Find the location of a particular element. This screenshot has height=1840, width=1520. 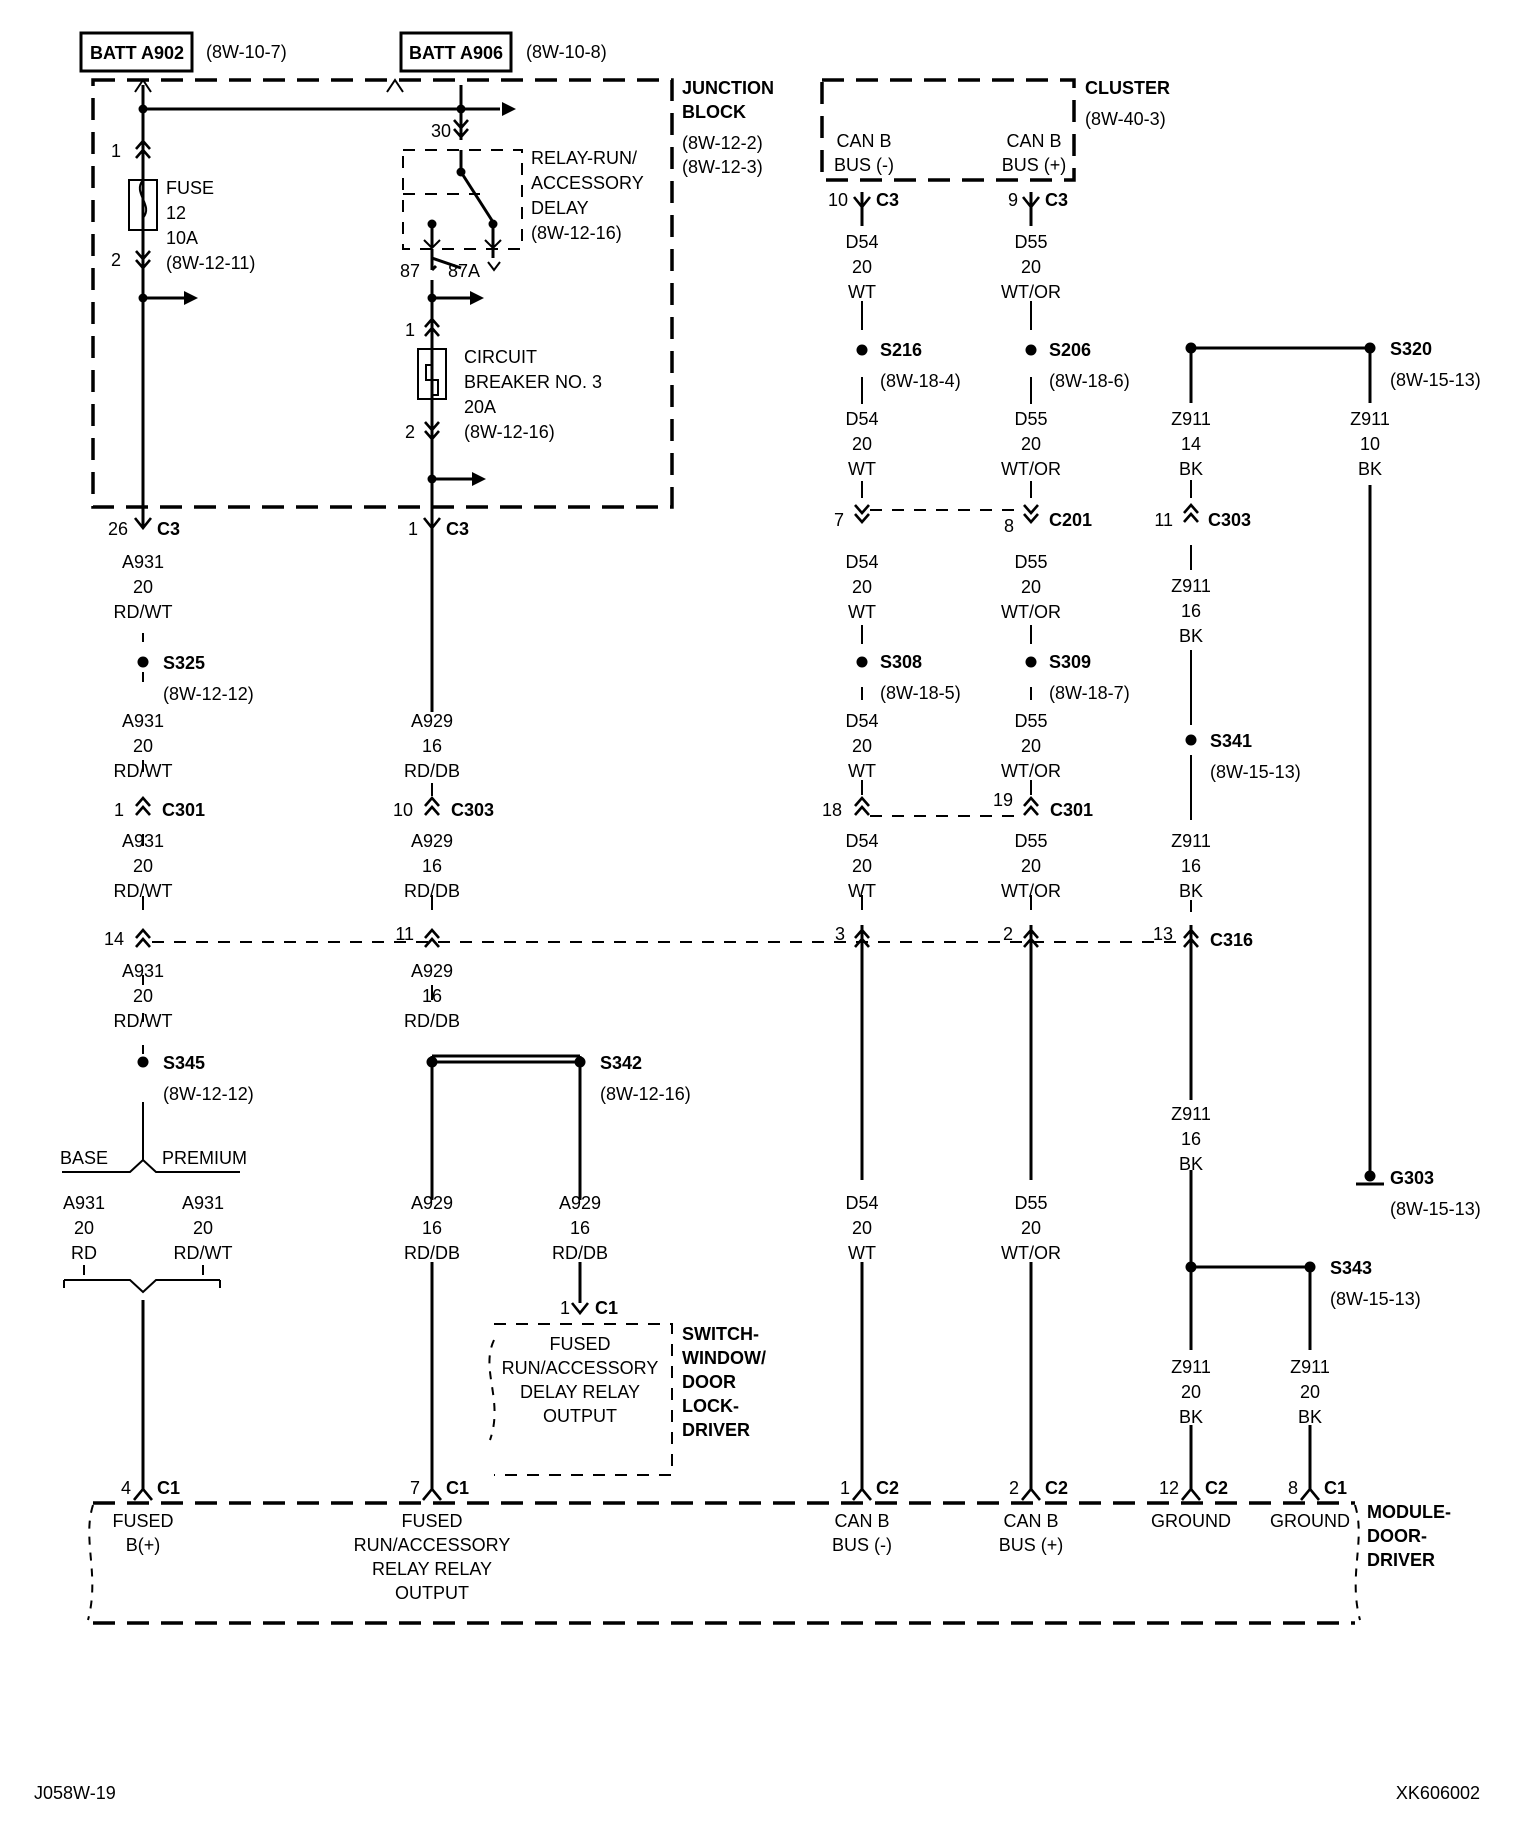

wire-a931-3-id: A931 is located at coordinates (143, 841).